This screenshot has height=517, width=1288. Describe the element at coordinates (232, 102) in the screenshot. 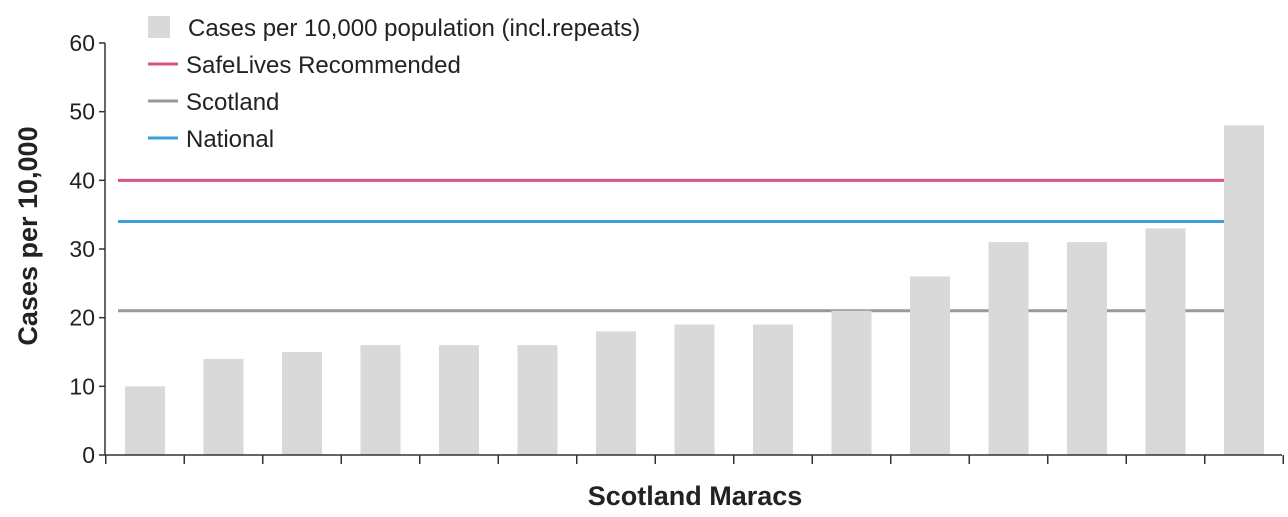

I see `legend-label: Scotland` at that location.